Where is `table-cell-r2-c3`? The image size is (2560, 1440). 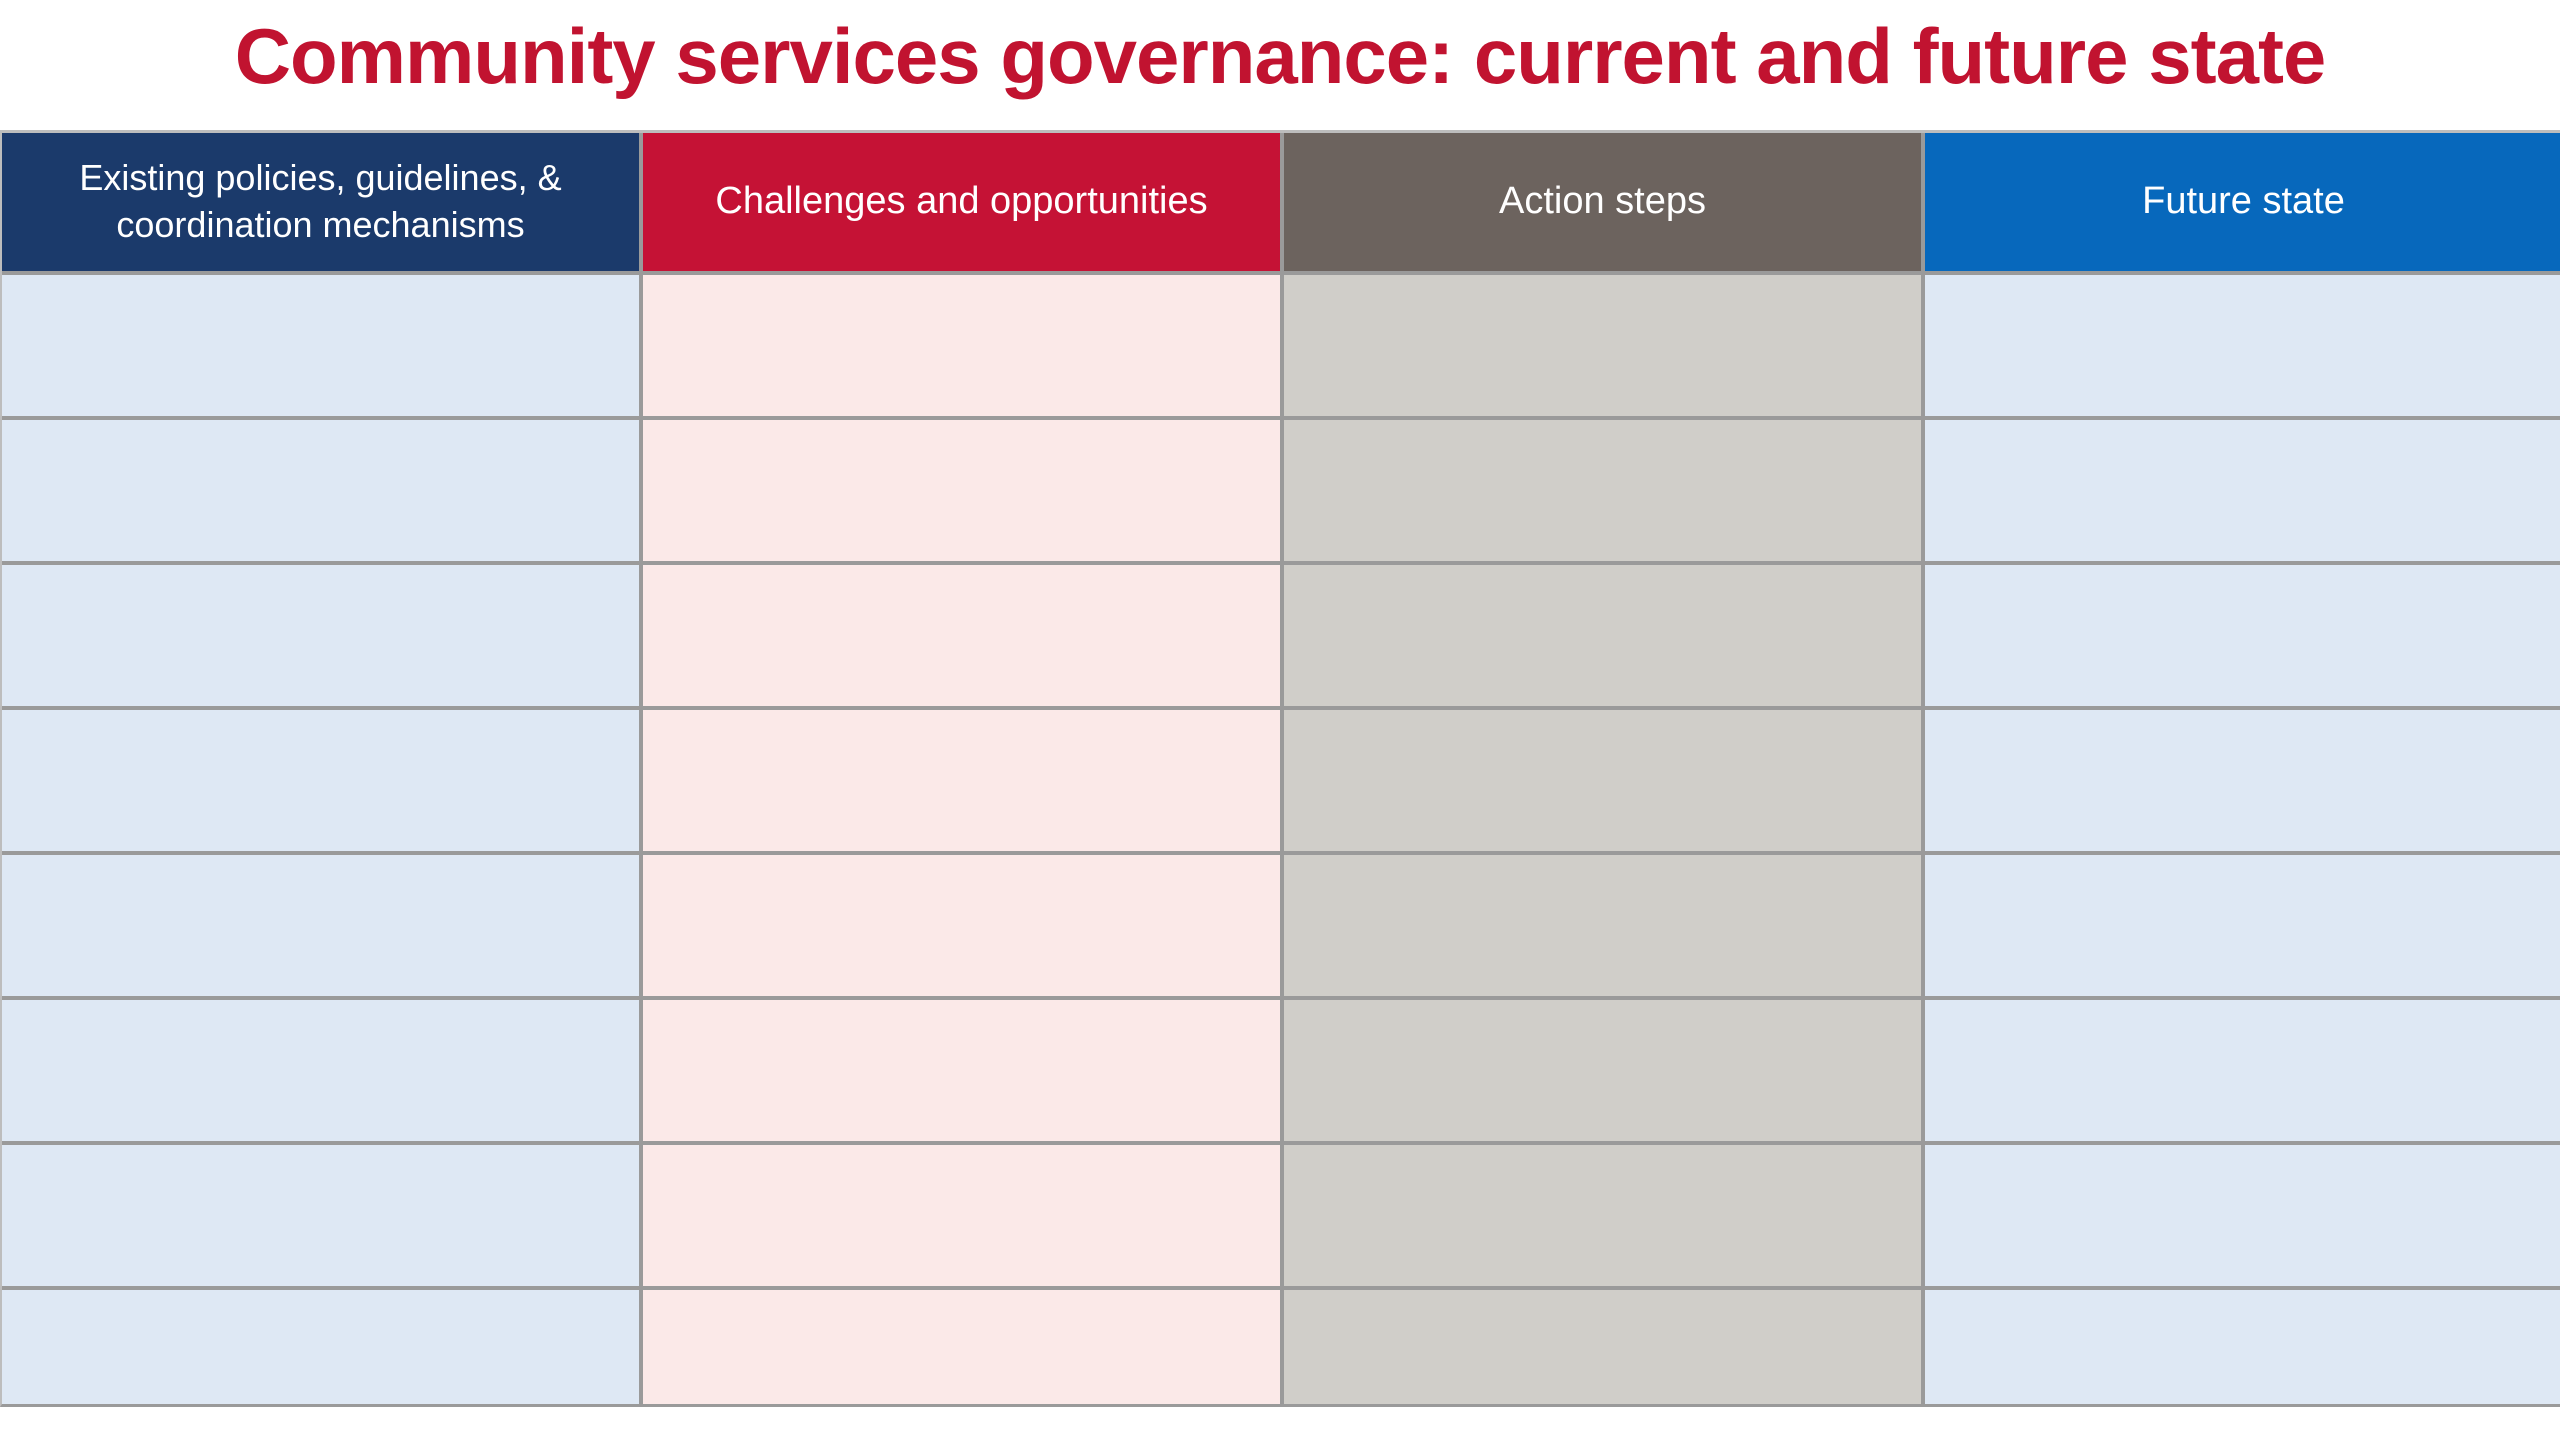
table-cell-r2-c3 is located at coordinates (1602, 490).